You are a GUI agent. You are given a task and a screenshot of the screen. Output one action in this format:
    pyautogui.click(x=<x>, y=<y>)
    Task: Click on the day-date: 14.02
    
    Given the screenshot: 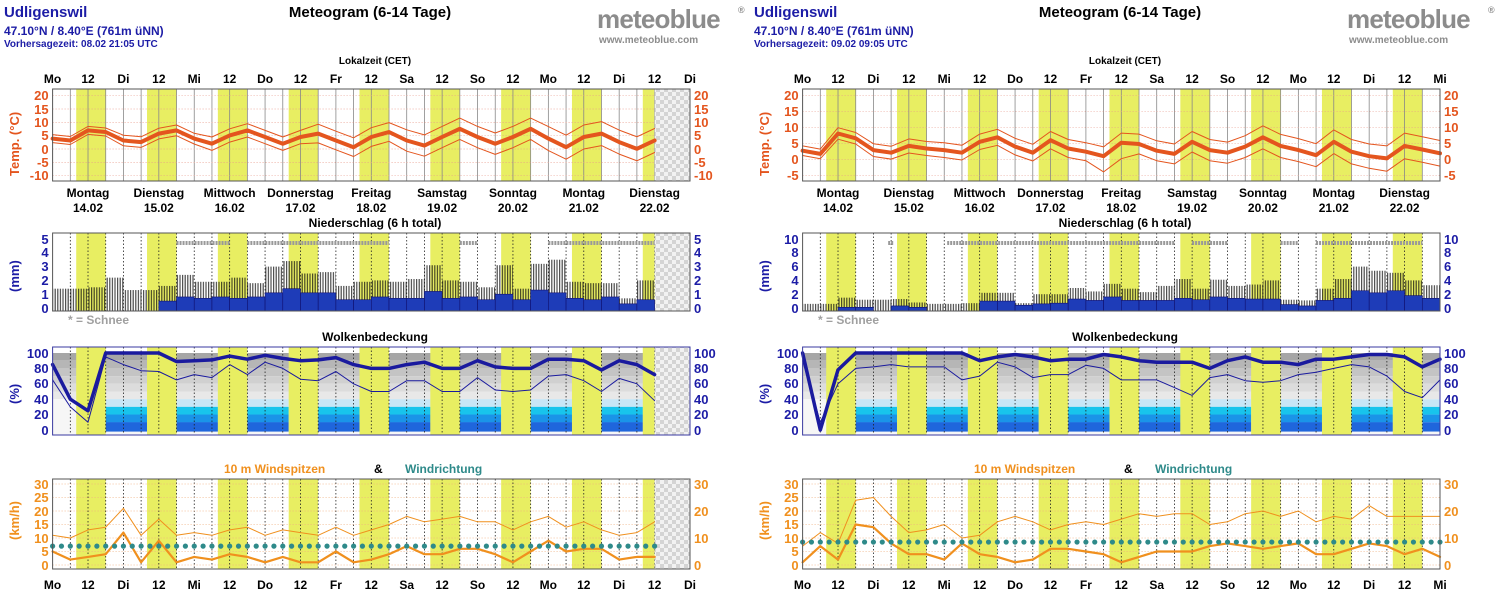 What is the action you would take?
    pyautogui.click(x=838, y=208)
    